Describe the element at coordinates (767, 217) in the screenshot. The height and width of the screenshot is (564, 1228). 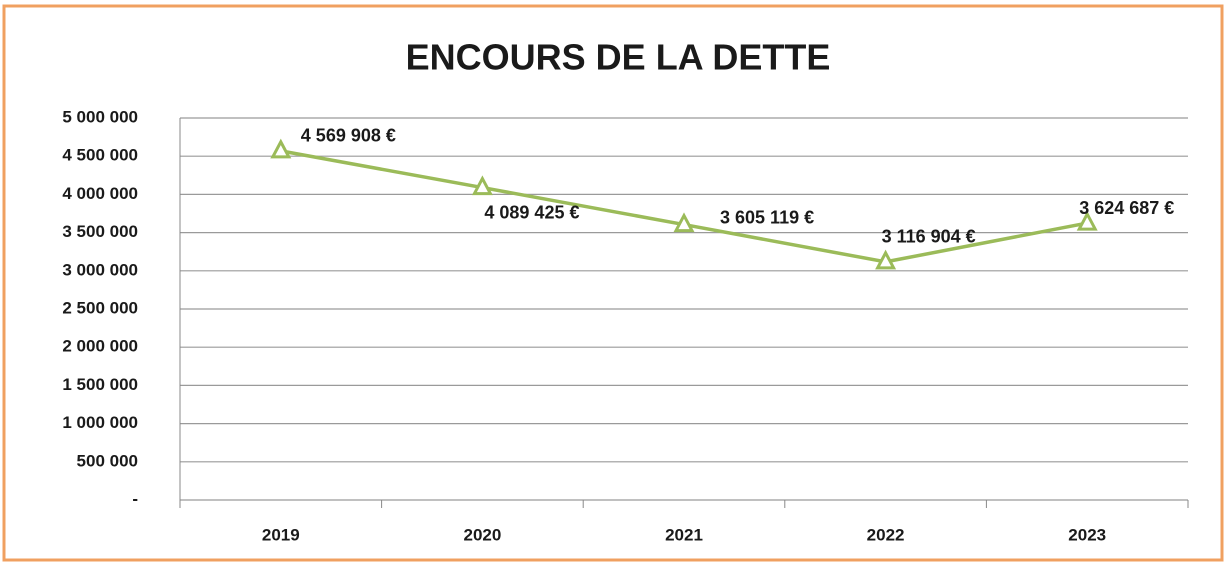
I see `data-label: 3 605 119 €` at that location.